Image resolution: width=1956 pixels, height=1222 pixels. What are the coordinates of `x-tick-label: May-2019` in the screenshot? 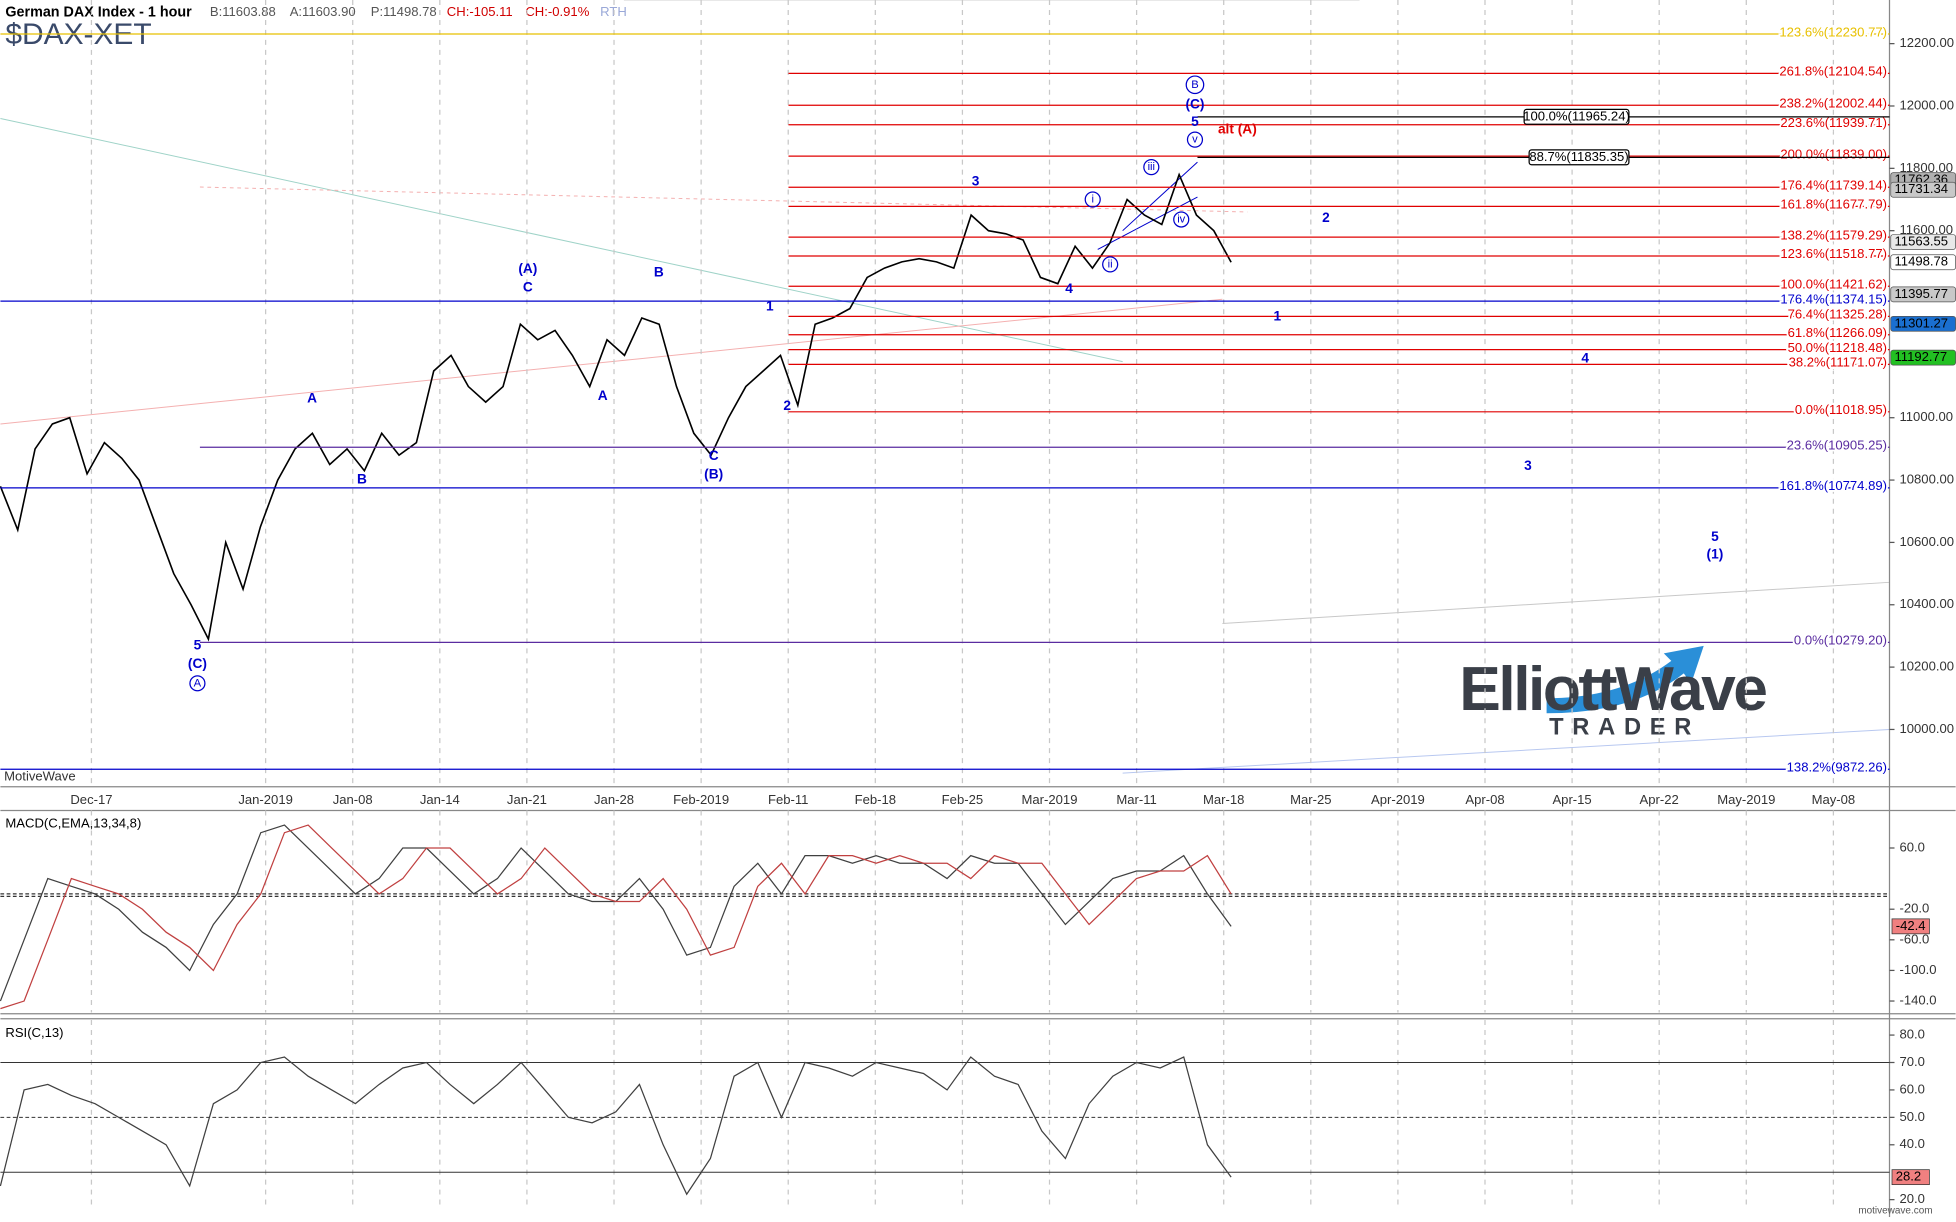 It's located at (1746, 799).